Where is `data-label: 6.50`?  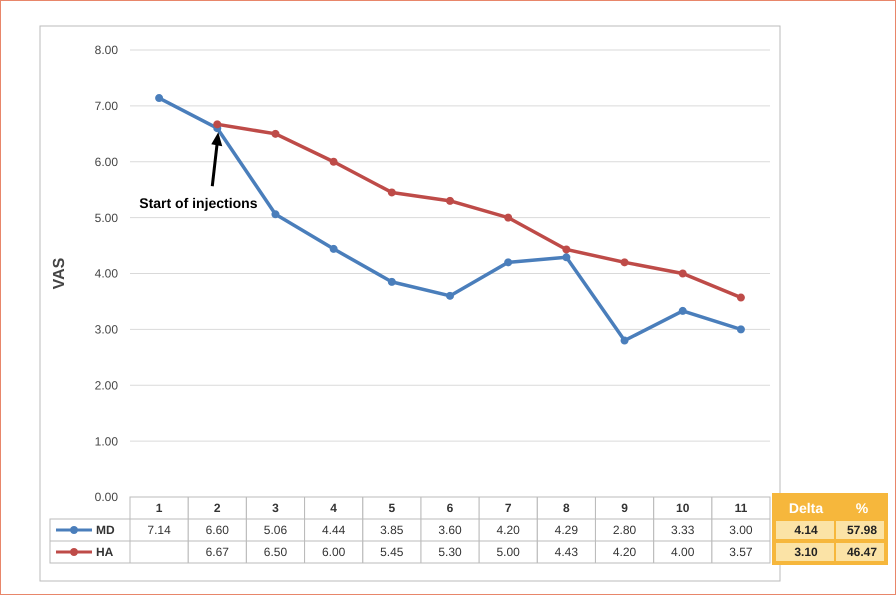
data-label: 6.50 is located at coordinates (276, 552).